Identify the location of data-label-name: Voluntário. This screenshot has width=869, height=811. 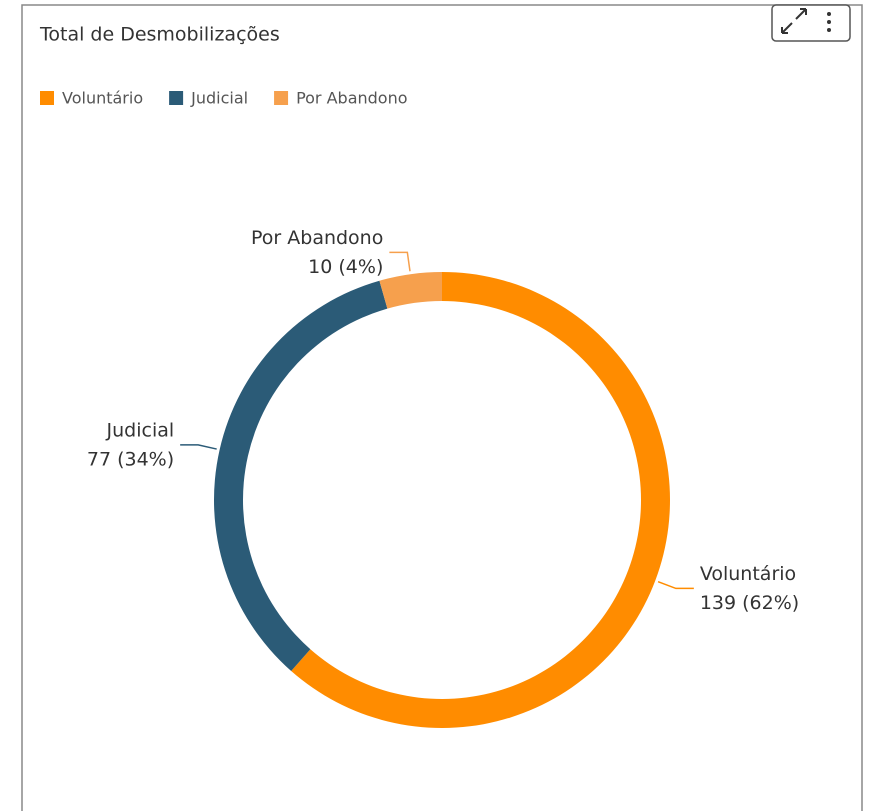
(748, 574).